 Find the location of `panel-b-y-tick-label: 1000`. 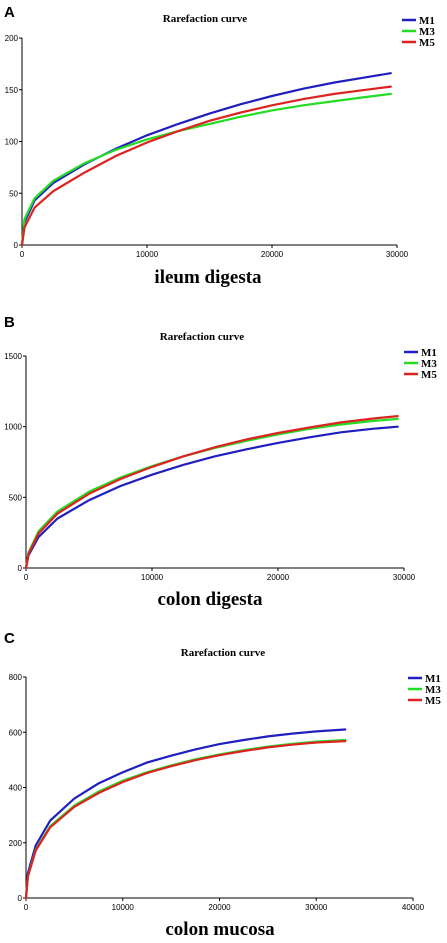

panel-b-y-tick-label: 1000 is located at coordinates (13, 427).